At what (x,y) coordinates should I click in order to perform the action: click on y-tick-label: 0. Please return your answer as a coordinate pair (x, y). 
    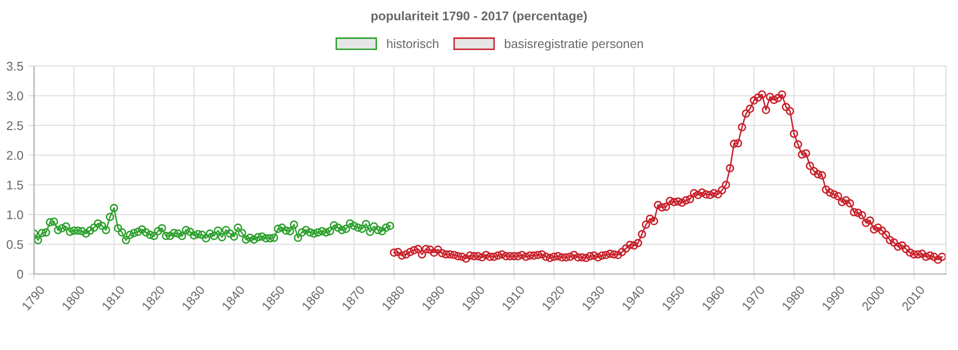
    Looking at the image, I should click on (20, 274).